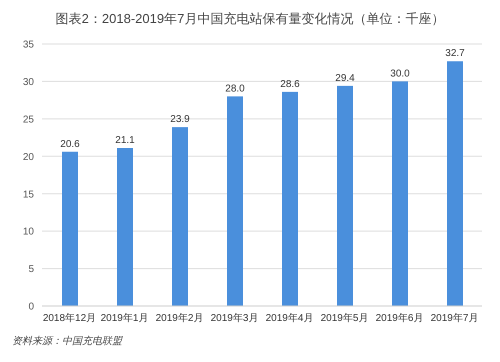 The image size is (500, 362). I want to click on chart-title: 图表2：2018-2019年7月中国充电站保有量变化情况（单位：千座）, so click(250, 19).